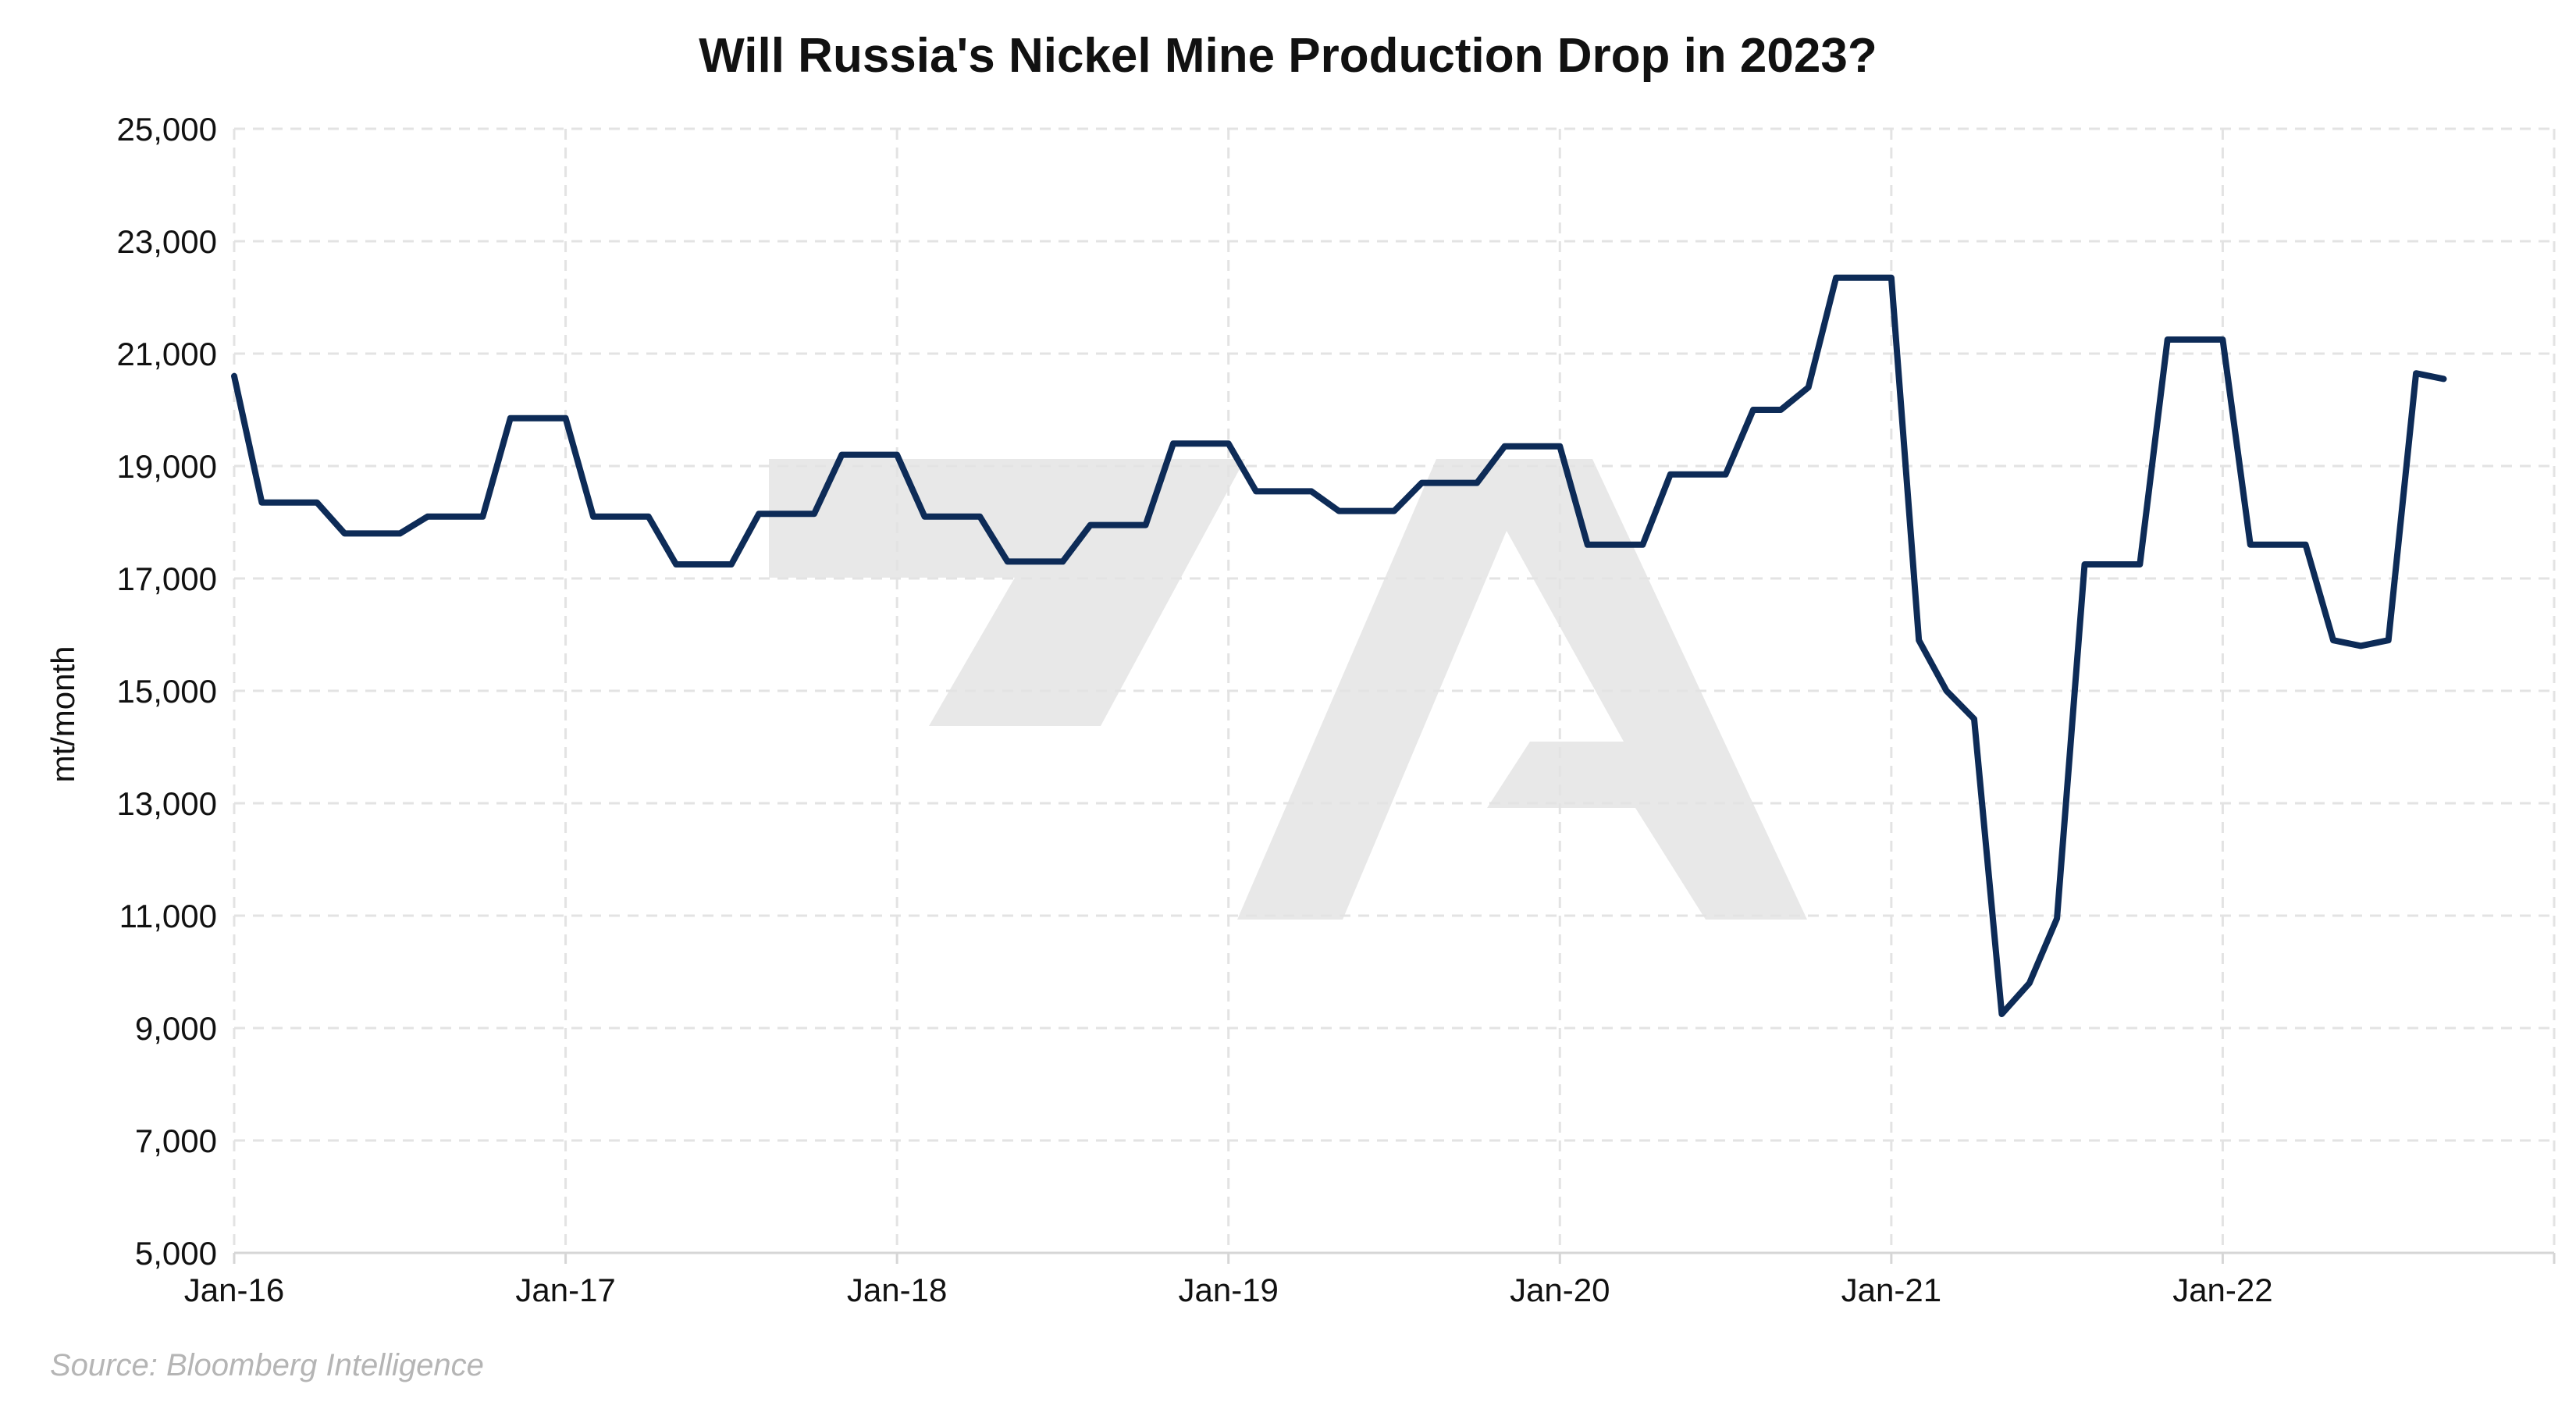 This screenshot has width=2576, height=1409. Describe the element at coordinates (1007, 592) in the screenshot. I see `watermark-stroke-left` at that location.